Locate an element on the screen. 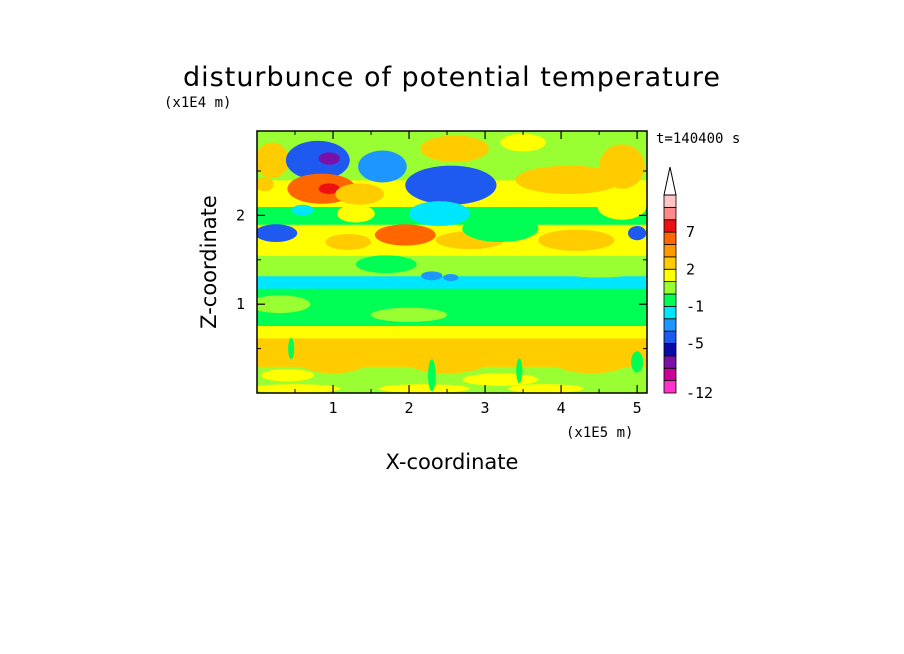 The width and height of the screenshot is (904, 654). x-tick-label: 4 is located at coordinates (561, 408).